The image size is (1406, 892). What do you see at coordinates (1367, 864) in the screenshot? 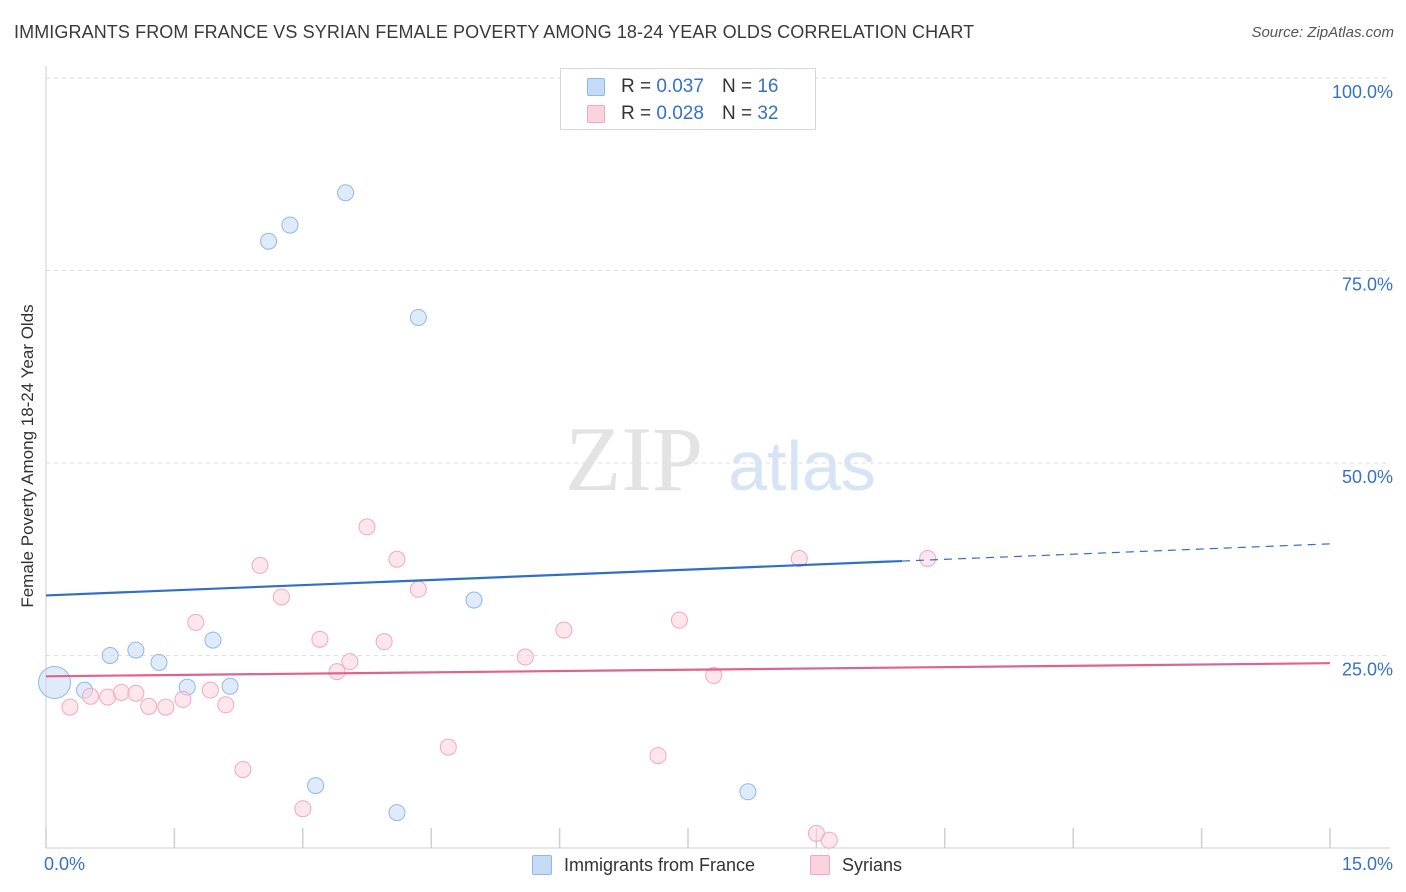
I see `x-tick-label: 15.0%` at bounding box center [1367, 864].